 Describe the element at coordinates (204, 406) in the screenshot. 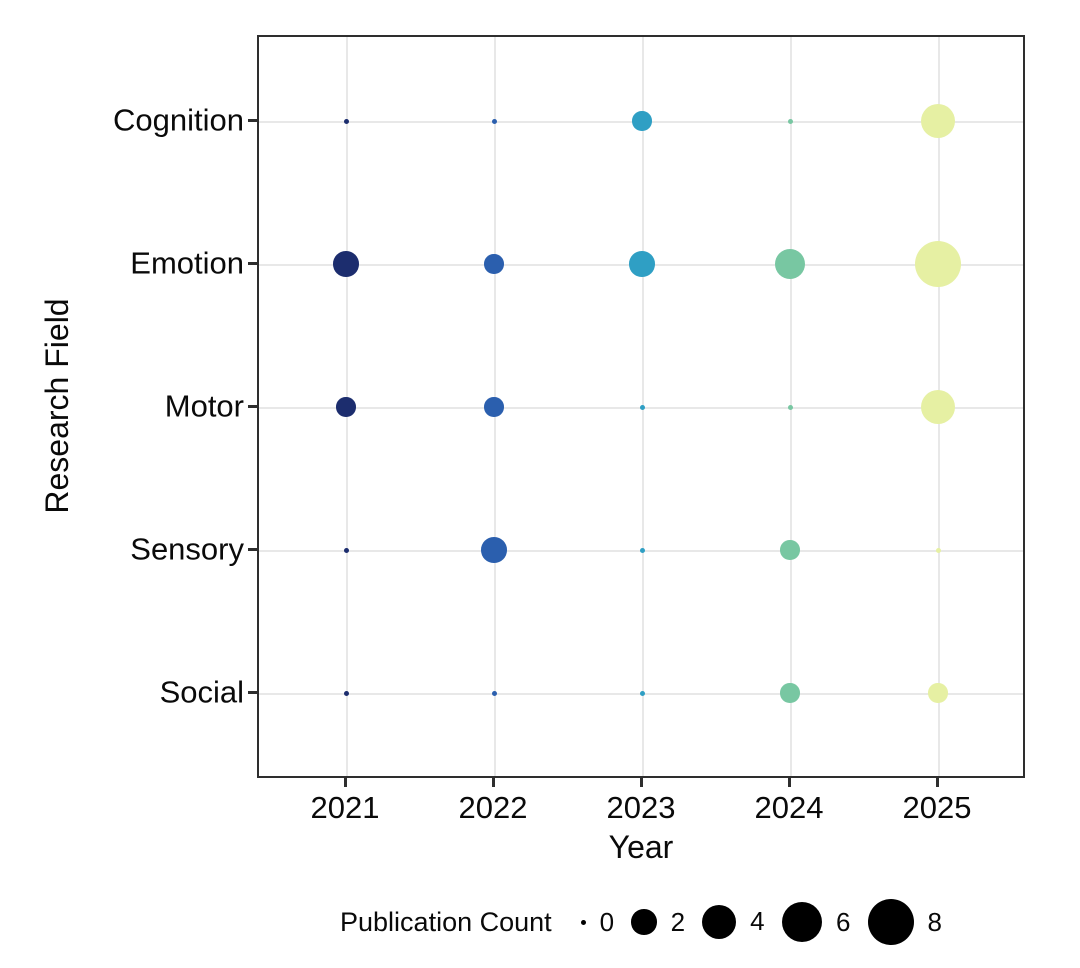

I see `y-tick-label: Motor` at that location.